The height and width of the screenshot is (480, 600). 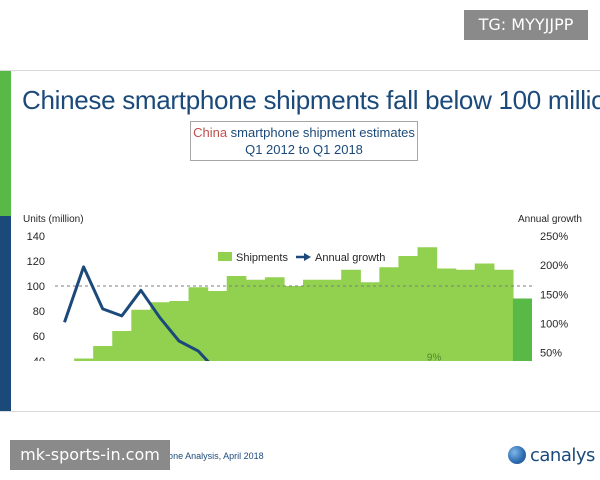 I want to click on legend-arrow-growth, so click(x=307, y=257).